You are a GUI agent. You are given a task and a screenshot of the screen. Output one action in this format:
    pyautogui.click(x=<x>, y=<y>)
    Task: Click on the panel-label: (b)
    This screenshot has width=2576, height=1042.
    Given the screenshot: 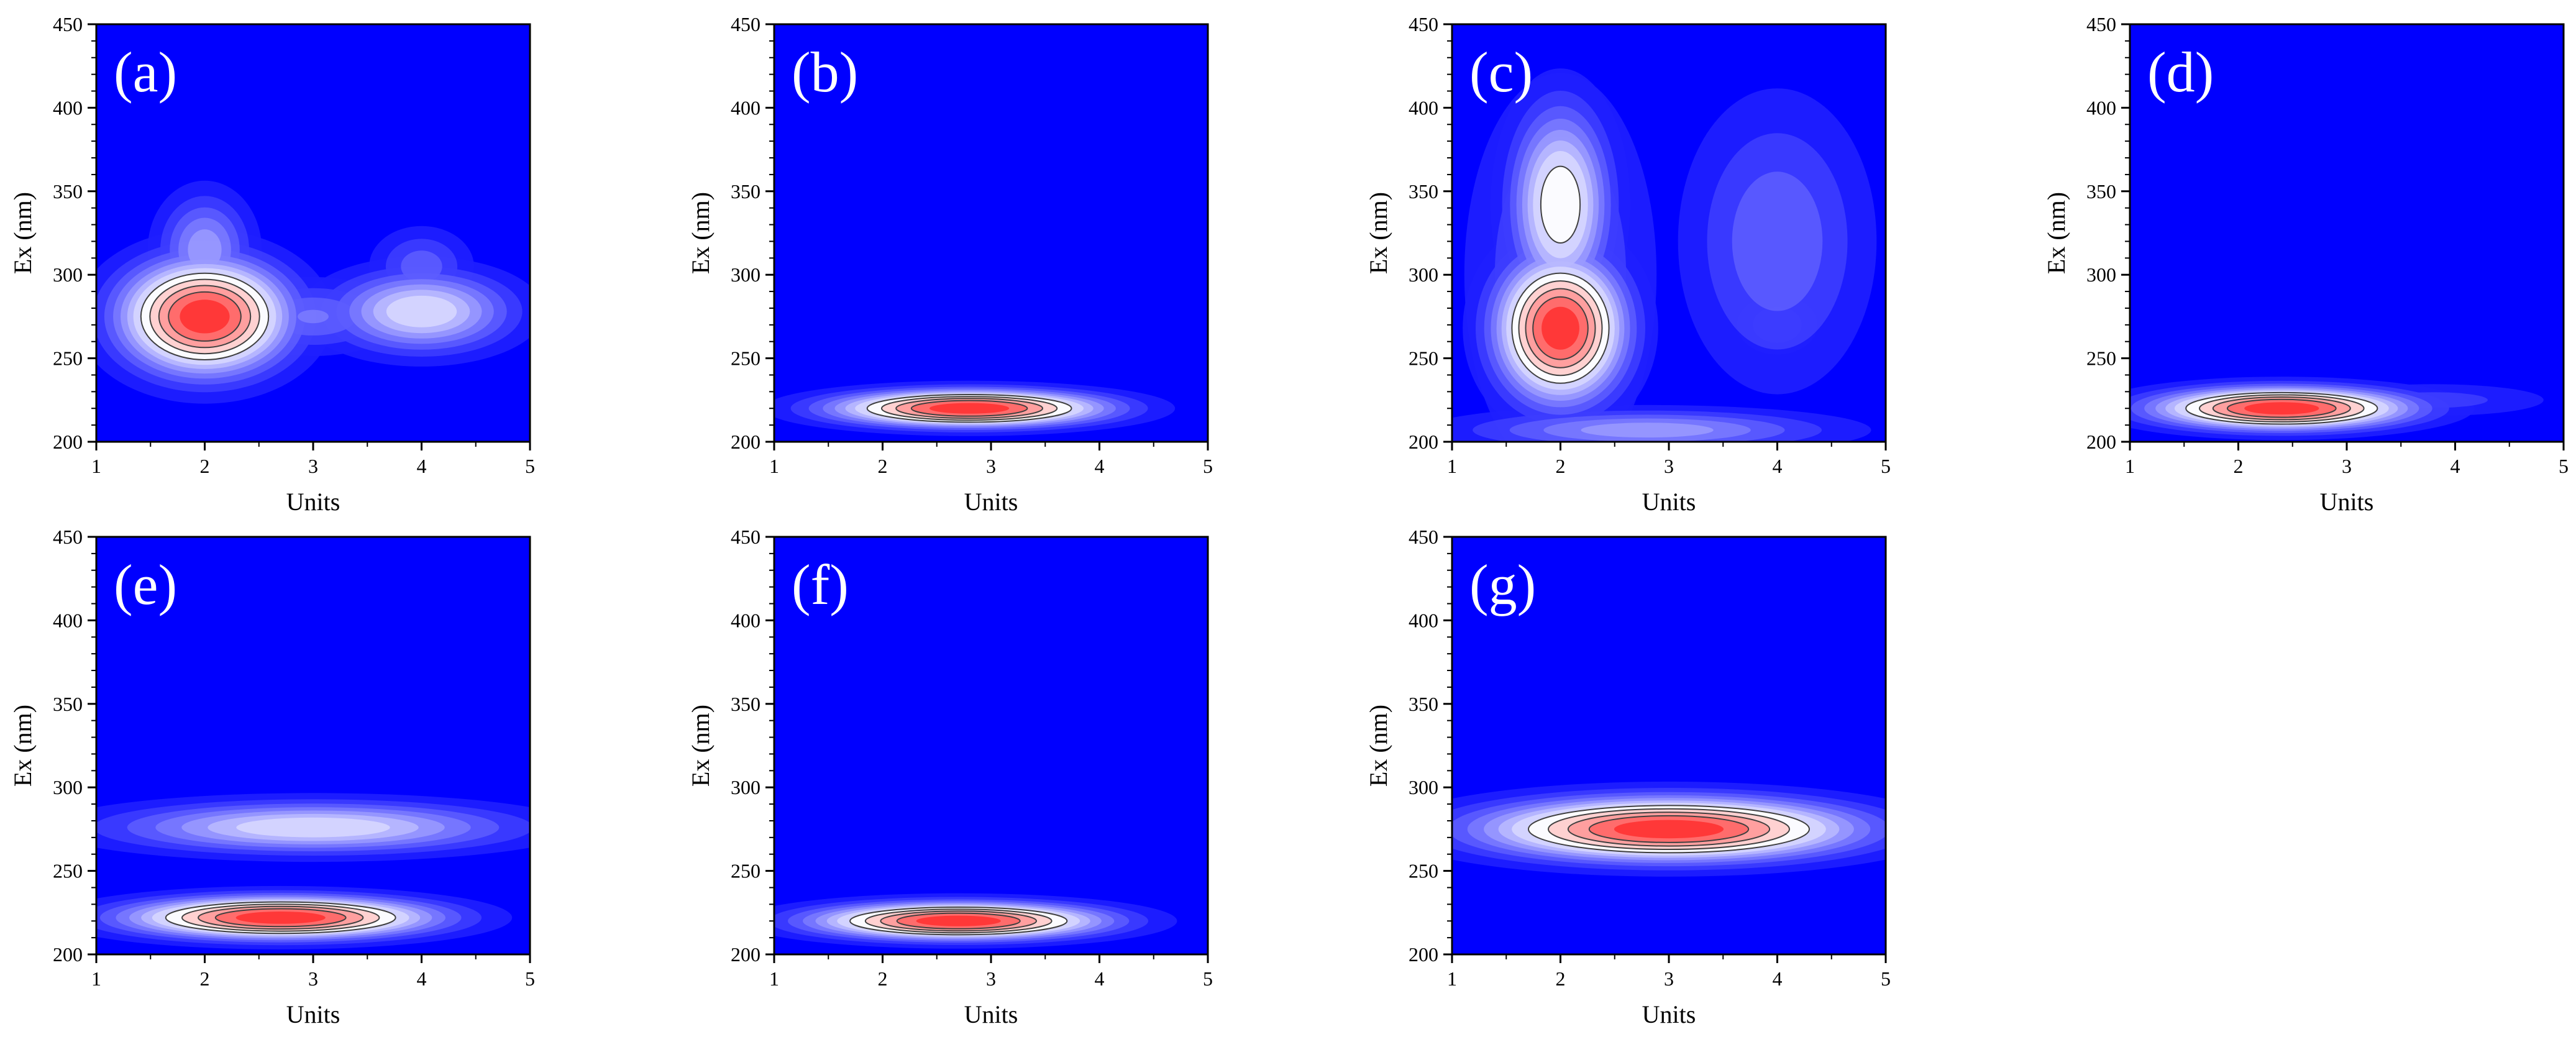 What is the action you would take?
    pyautogui.click(x=825, y=72)
    